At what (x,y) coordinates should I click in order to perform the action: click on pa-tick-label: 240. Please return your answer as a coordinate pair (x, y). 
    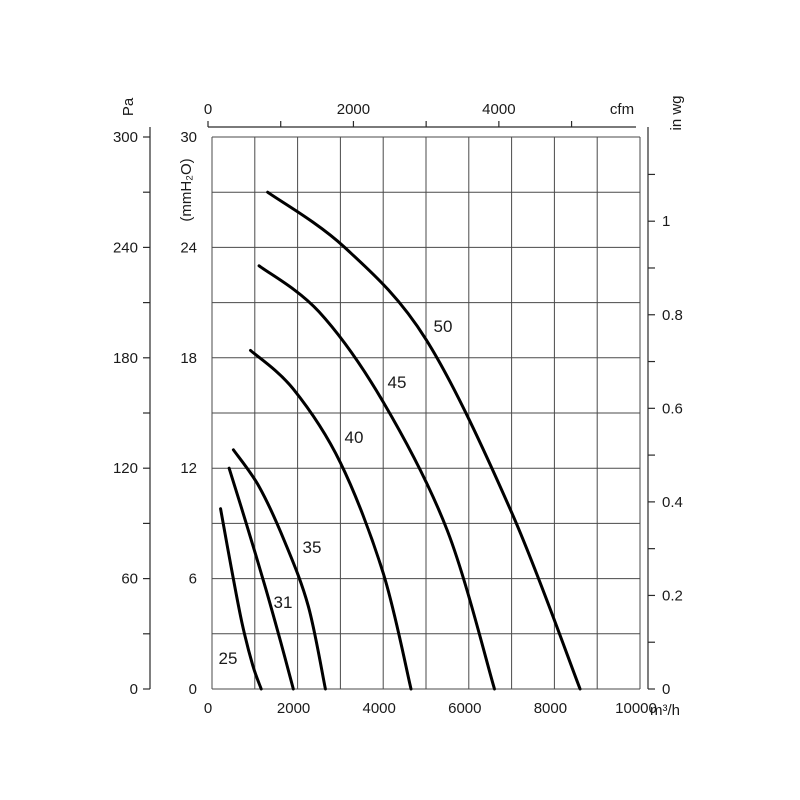
    Looking at the image, I should click on (125, 247).